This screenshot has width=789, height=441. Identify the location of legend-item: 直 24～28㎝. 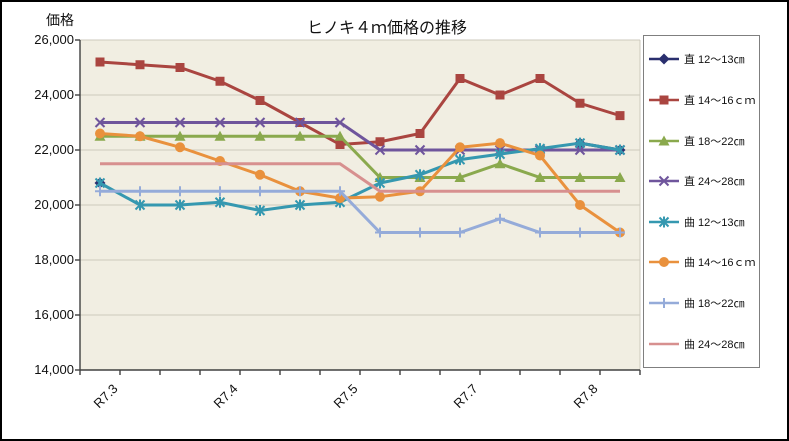
(701, 181).